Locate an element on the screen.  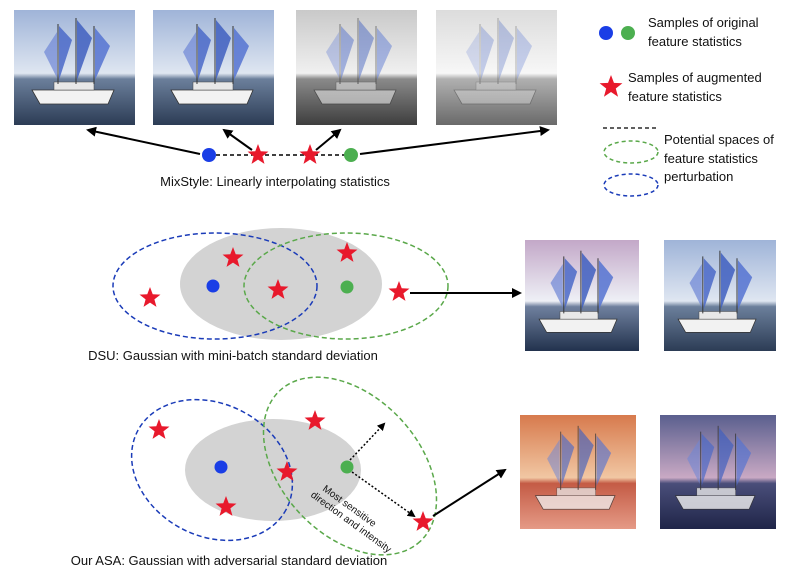
asa-dotted-arrow-down is located at coordinates (383, 494).